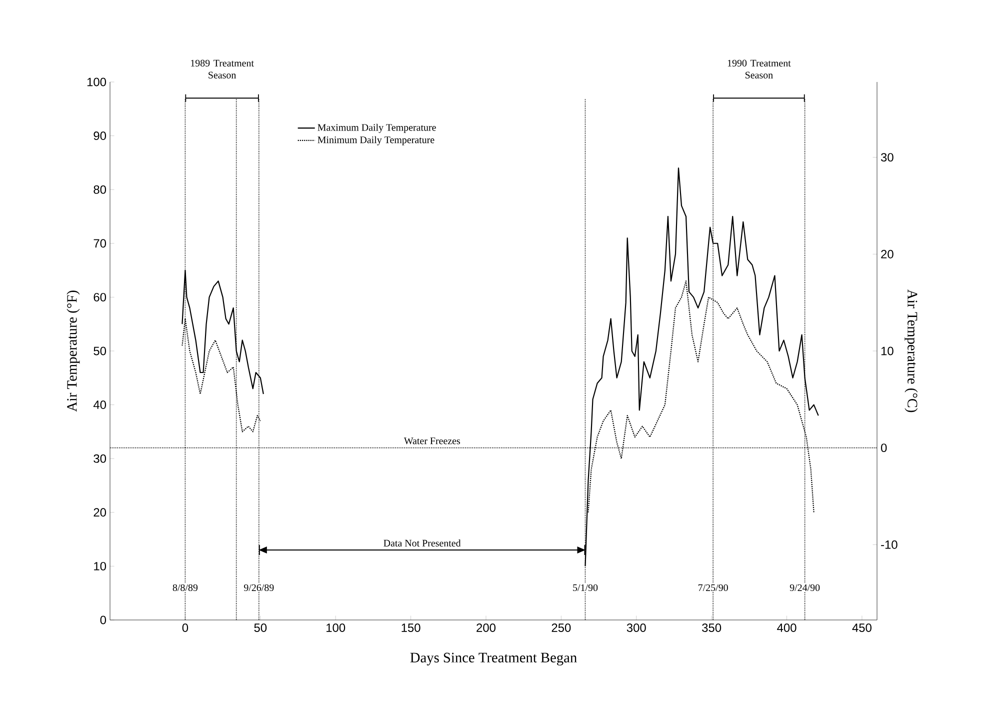 This screenshot has height=706, width=985. Describe the element at coordinates (96, 82) in the screenshot. I see `y-tick-label: 100` at that location.